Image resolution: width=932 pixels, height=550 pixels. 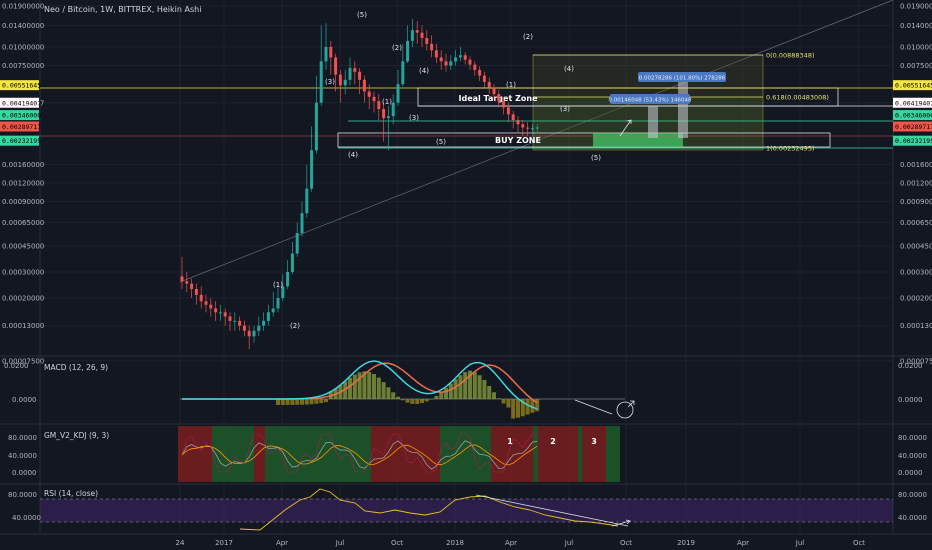 What do you see at coordinates (22, 495) in the screenshot?
I see `rsi-tick-80-left: 80.0000` at bounding box center [22, 495].